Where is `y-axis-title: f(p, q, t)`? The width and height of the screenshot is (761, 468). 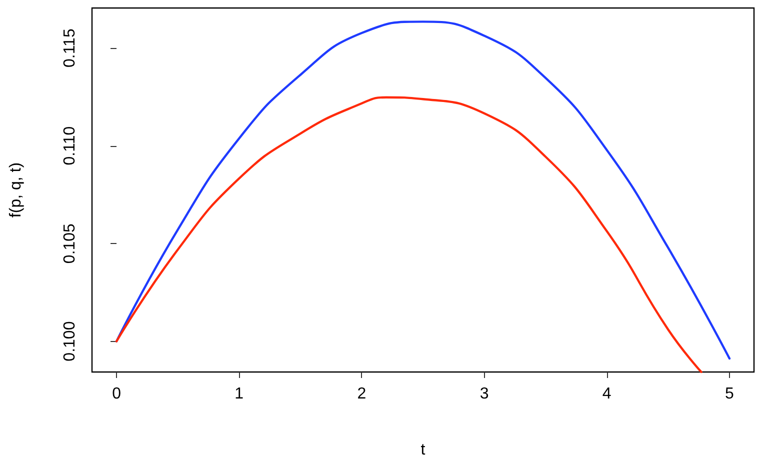
y-axis-title: f(p, q, t) is located at coordinates (16, 190).